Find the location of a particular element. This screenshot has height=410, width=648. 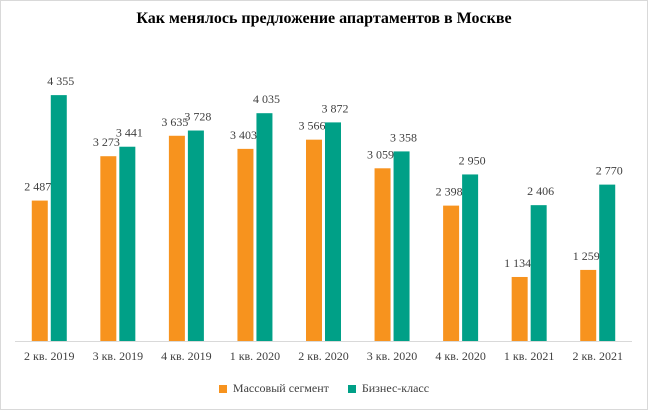

legend-item-business: Бизнес-класс is located at coordinates (388, 388).